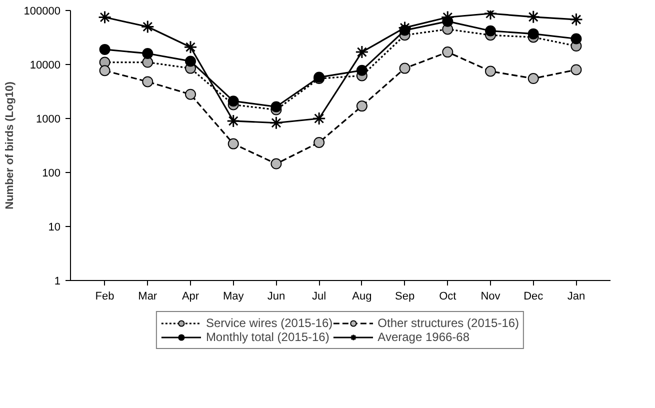 The image size is (655, 408). I want to click on x-tick-label: Oct, so click(447, 296).